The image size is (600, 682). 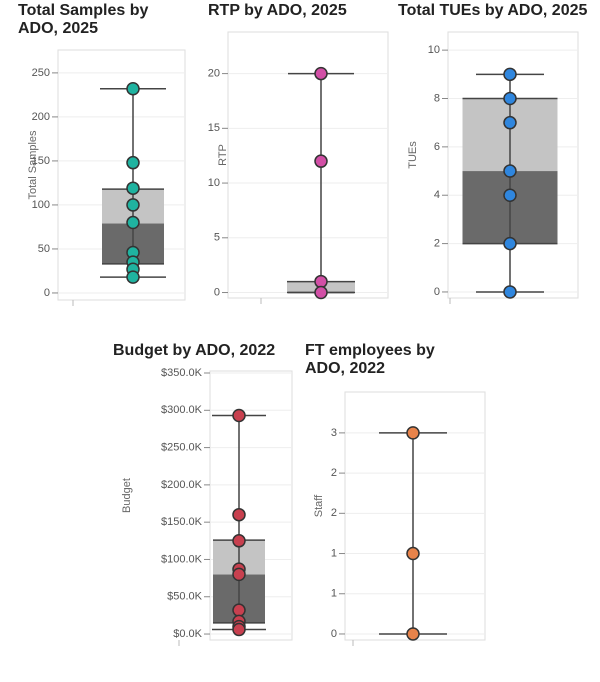 I want to click on y-tick-label: $150.0K, so click(x=182, y=522).